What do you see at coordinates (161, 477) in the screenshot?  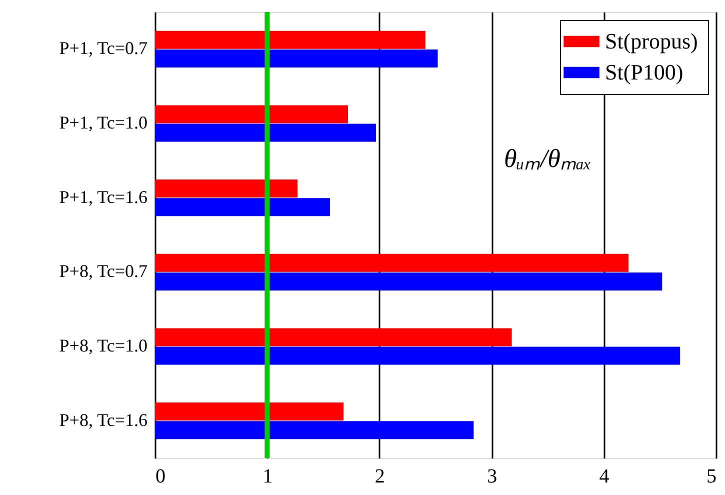 I see `x-tick-label: 0` at bounding box center [161, 477].